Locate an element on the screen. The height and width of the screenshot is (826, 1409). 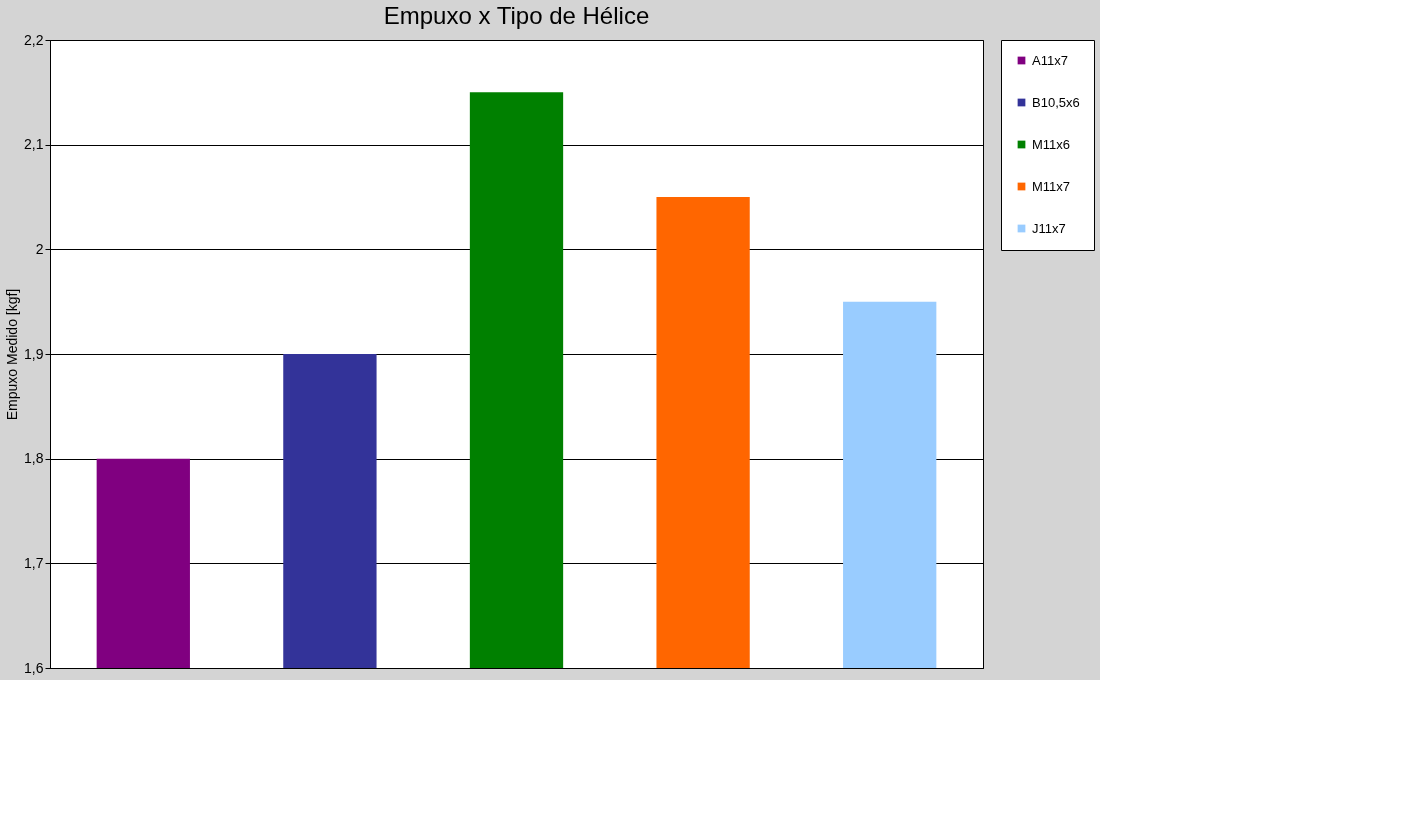
legend-label: M11x7 is located at coordinates (1051, 186).